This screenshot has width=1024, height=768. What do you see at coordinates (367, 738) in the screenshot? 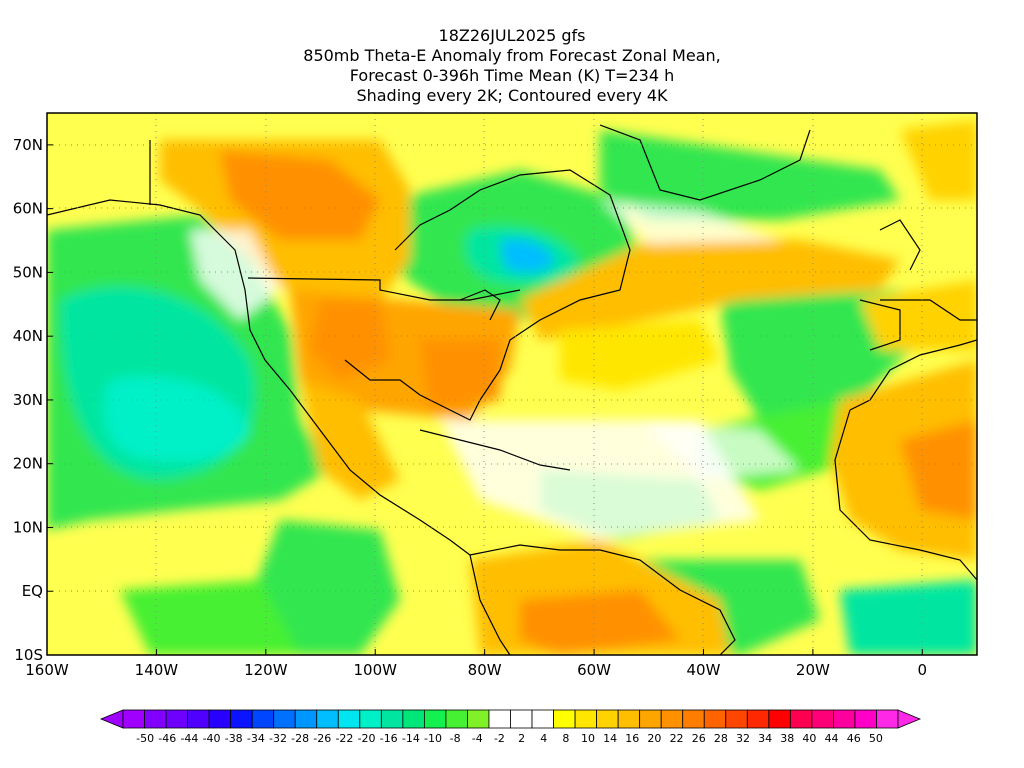
I see `colorbar-label: -20` at bounding box center [367, 738].